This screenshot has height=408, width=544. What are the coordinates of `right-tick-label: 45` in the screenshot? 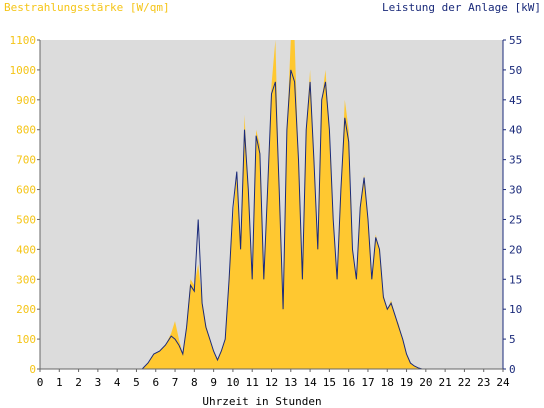 It's located at (515, 100).